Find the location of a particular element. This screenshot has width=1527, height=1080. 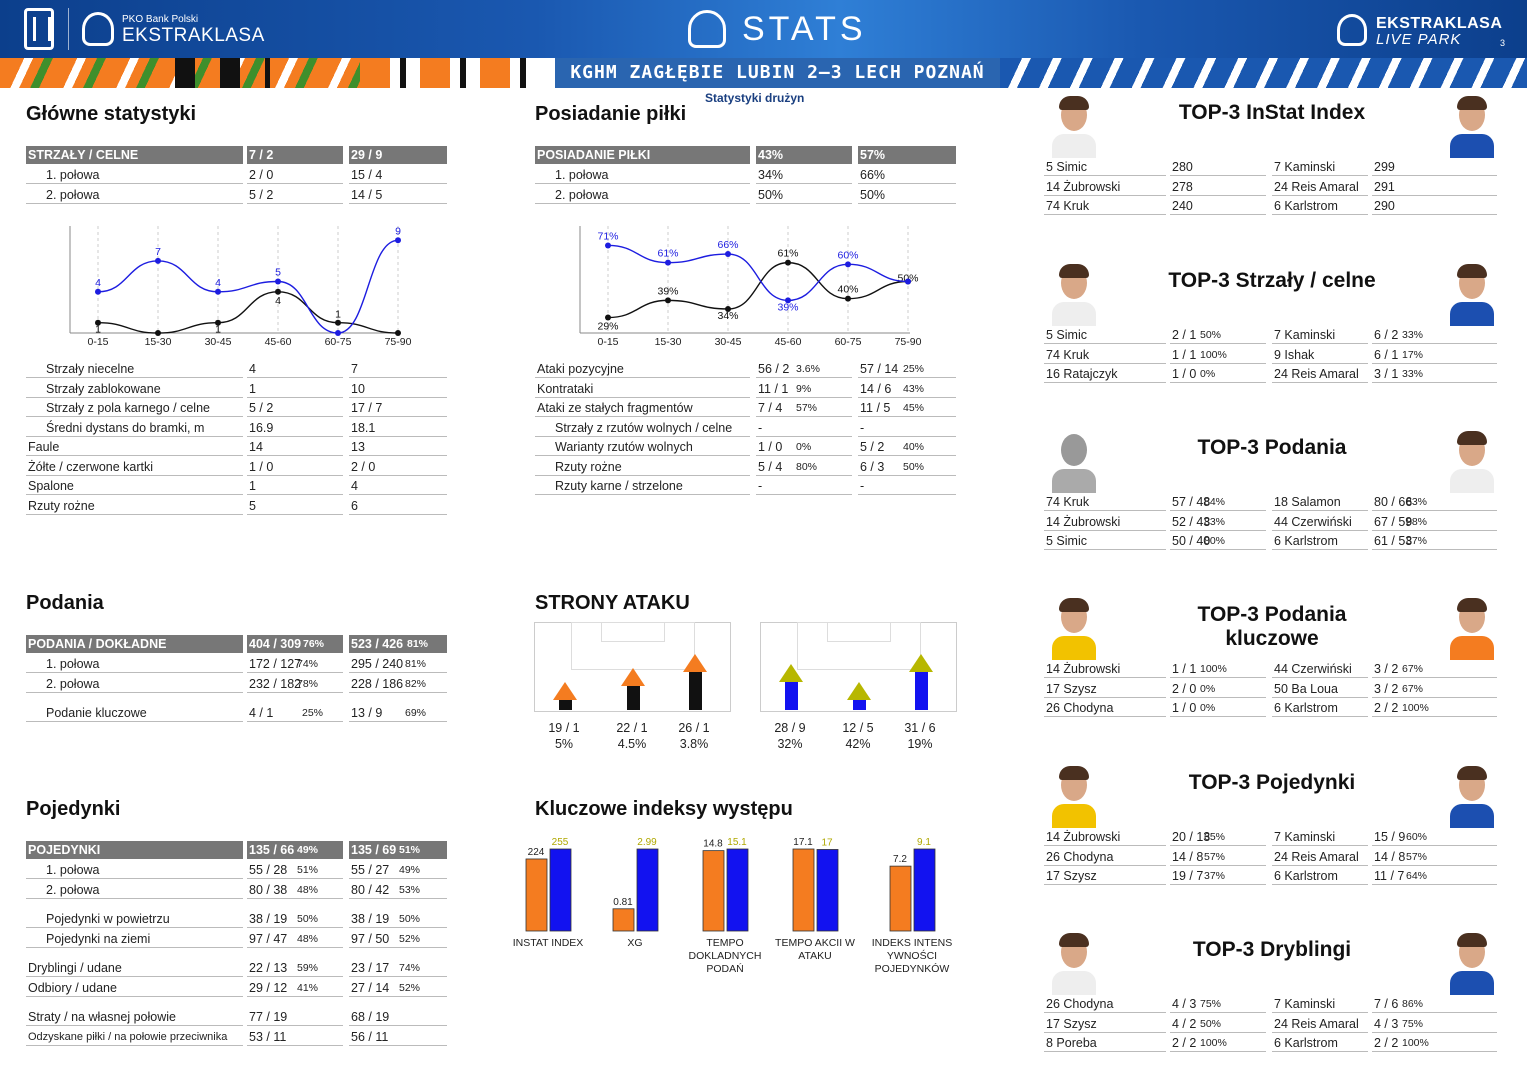

table-cell: 7 Kaminski is located at coordinates (1320, 1004).